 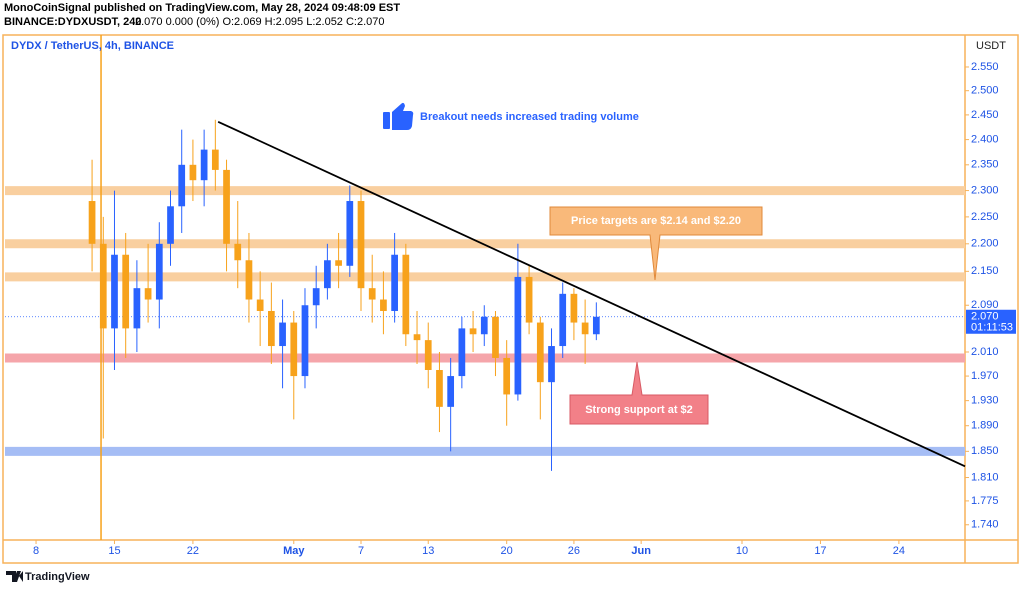 I want to click on headline: Breakout needs increased trading volume, so click(x=529, y=117).